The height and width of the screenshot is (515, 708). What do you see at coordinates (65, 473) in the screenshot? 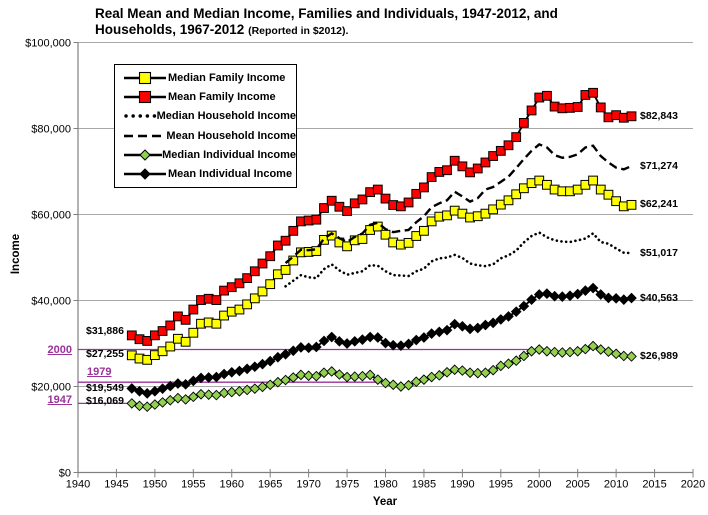
I see `y-tick-label: $0` at bounding box center [65, 473].